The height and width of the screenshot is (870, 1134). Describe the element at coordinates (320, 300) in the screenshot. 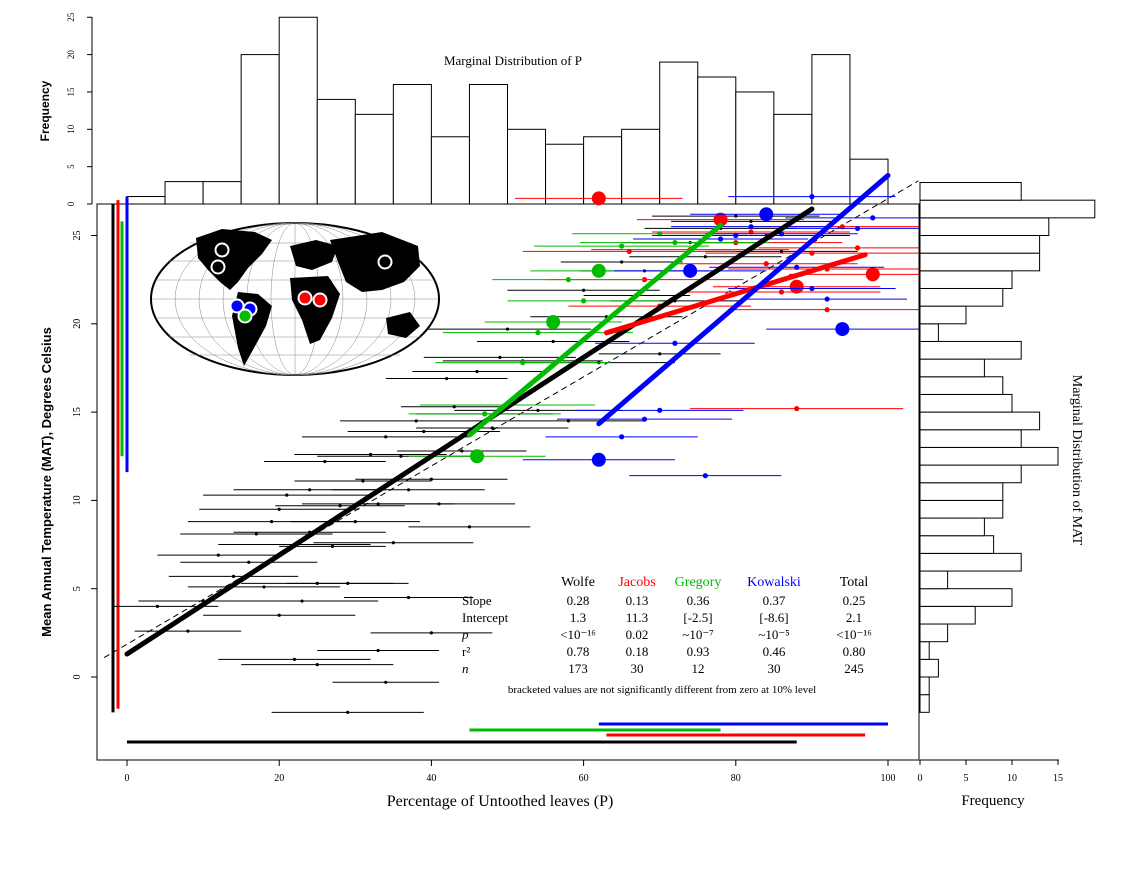

I see `map-site-jacobs` at that location.